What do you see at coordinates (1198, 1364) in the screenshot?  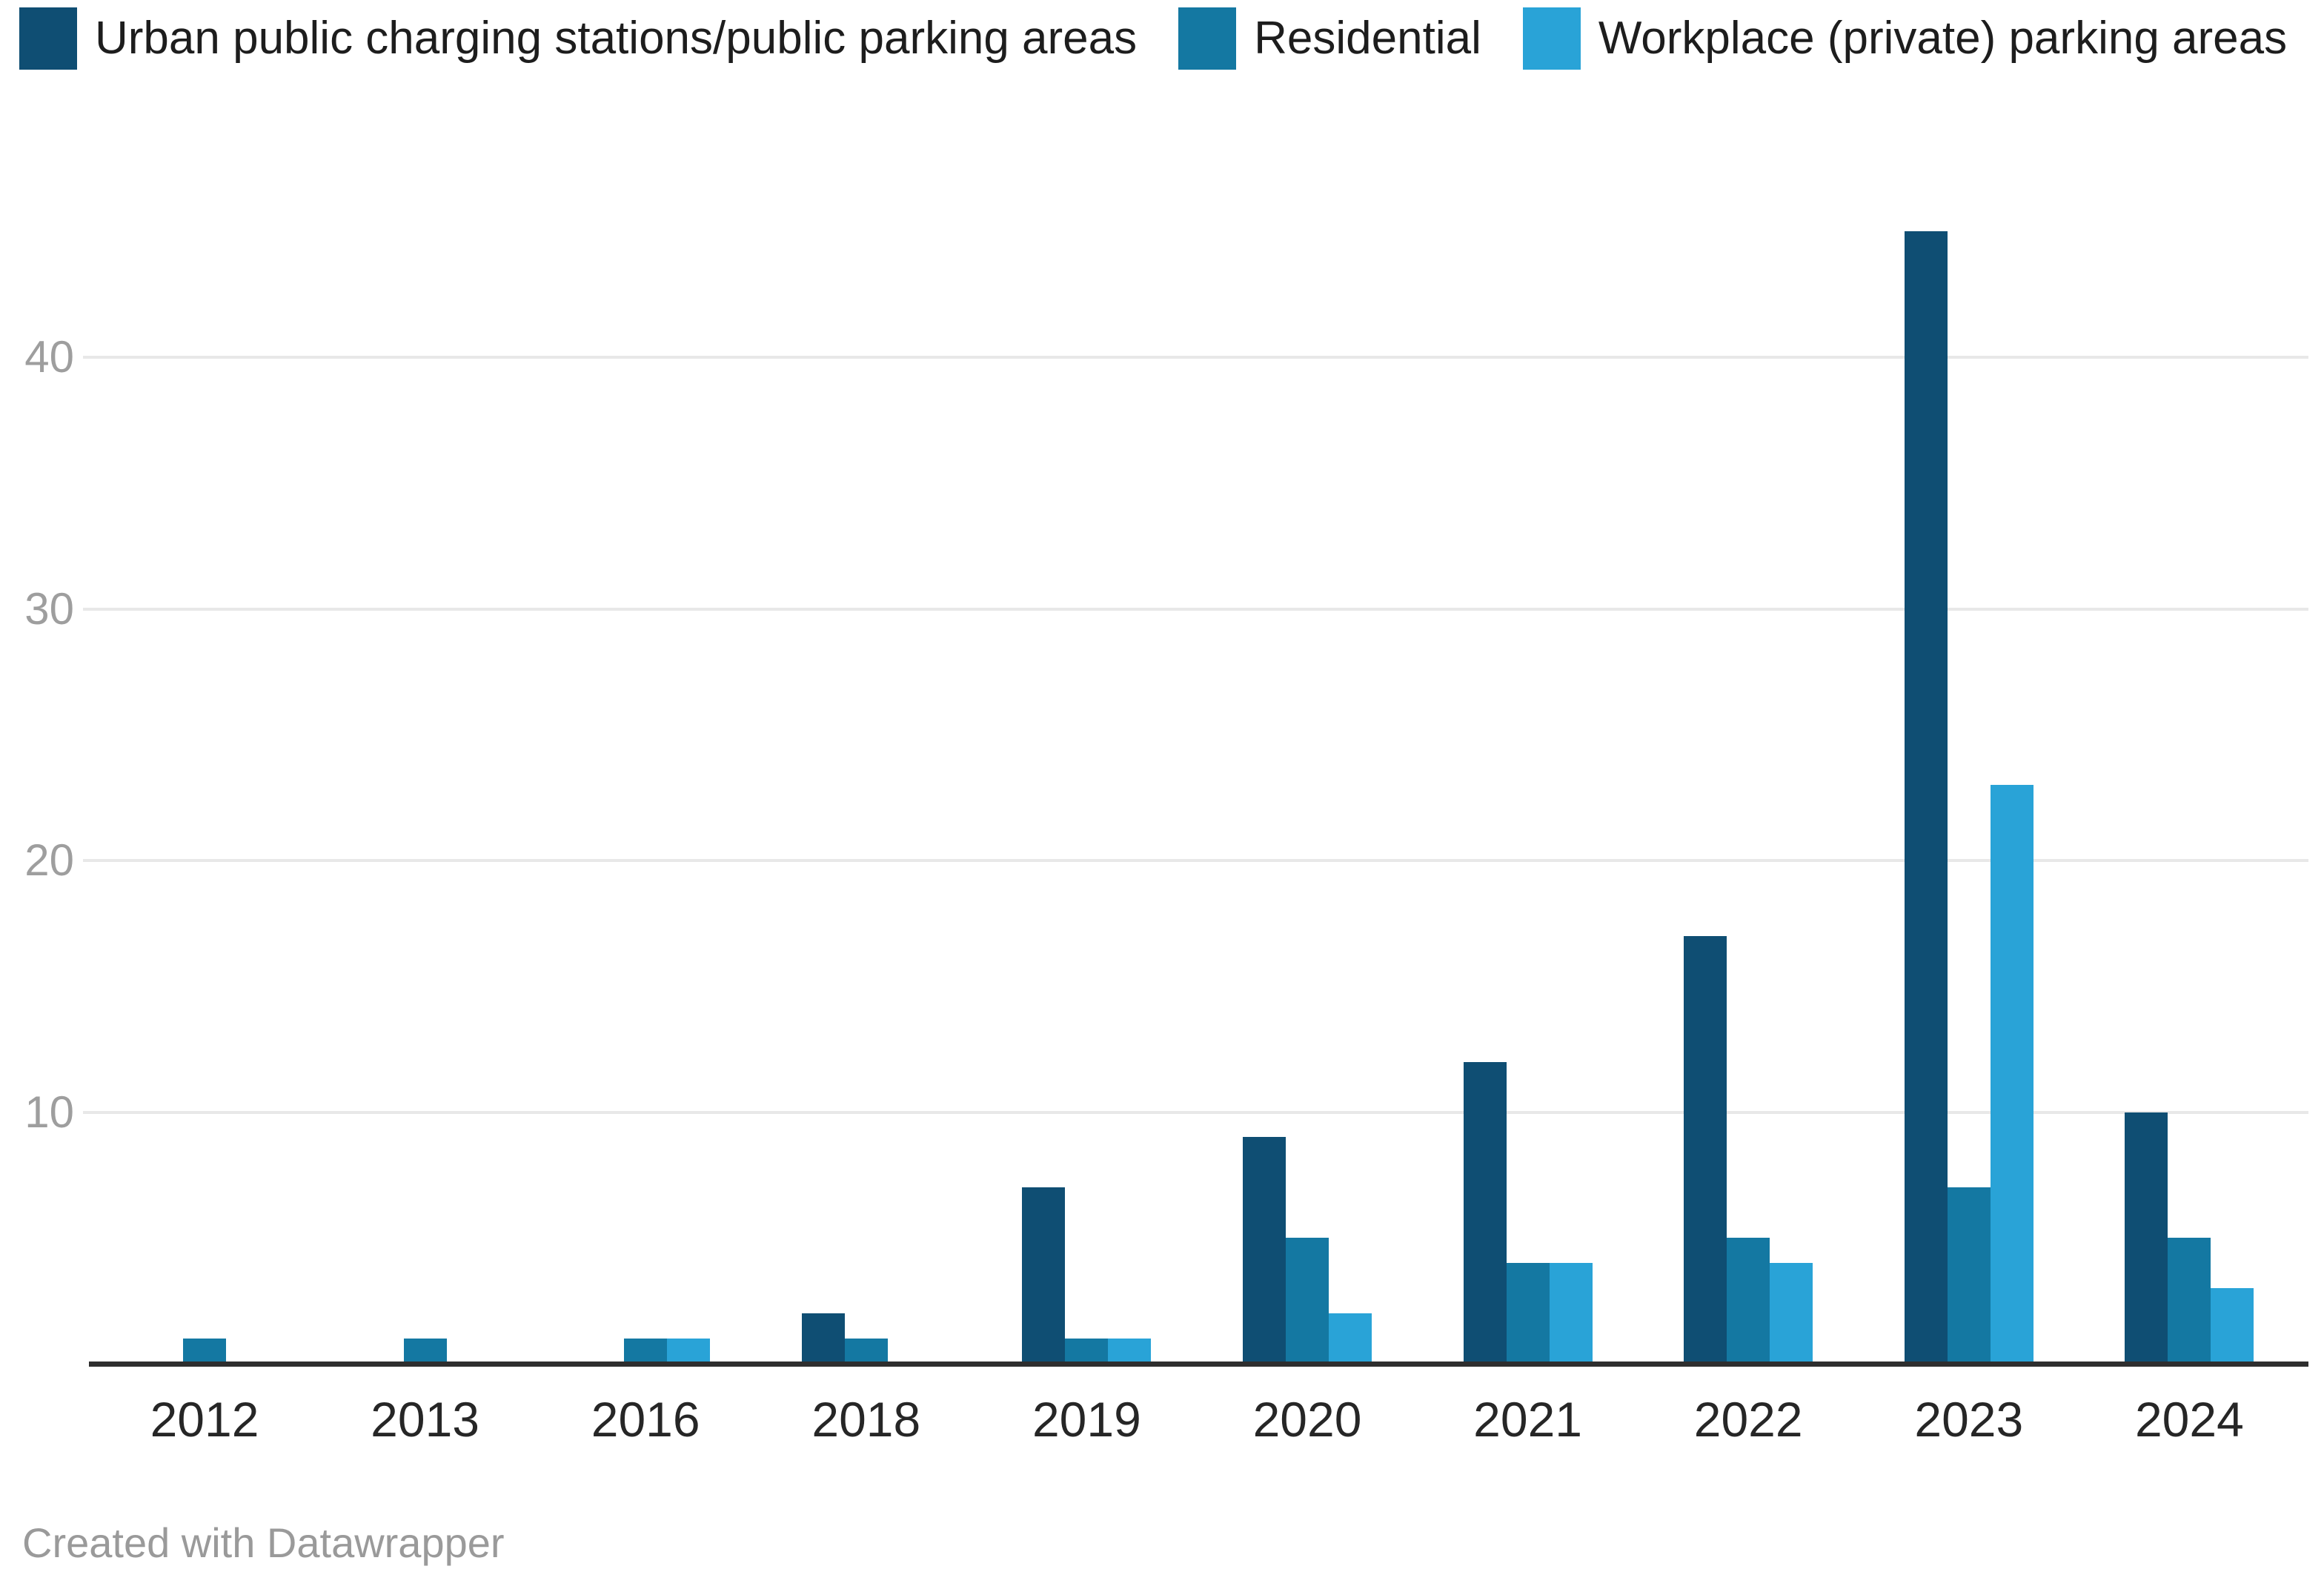 I see `x-axis-line` at bounding box center [1198, 1364].